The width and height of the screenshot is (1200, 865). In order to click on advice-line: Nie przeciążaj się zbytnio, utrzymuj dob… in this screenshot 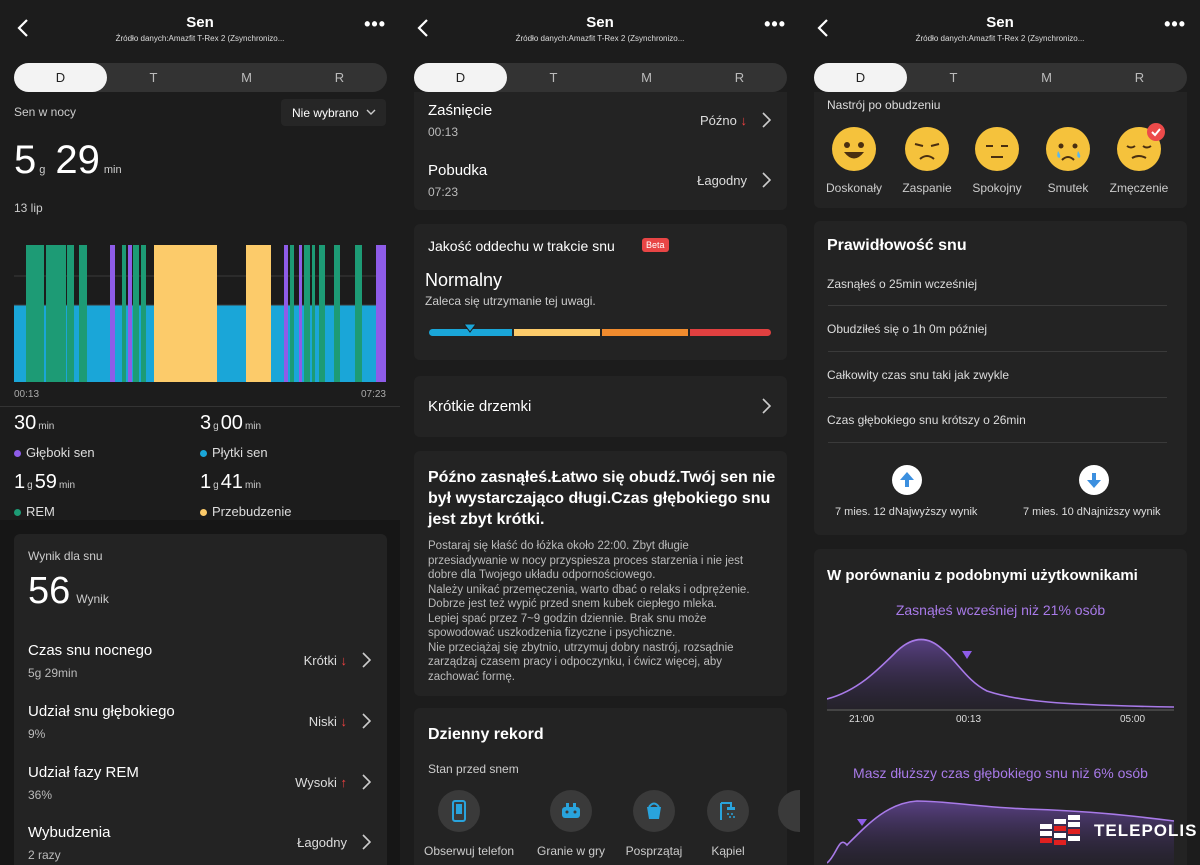, I will do `click(581, 647)`.